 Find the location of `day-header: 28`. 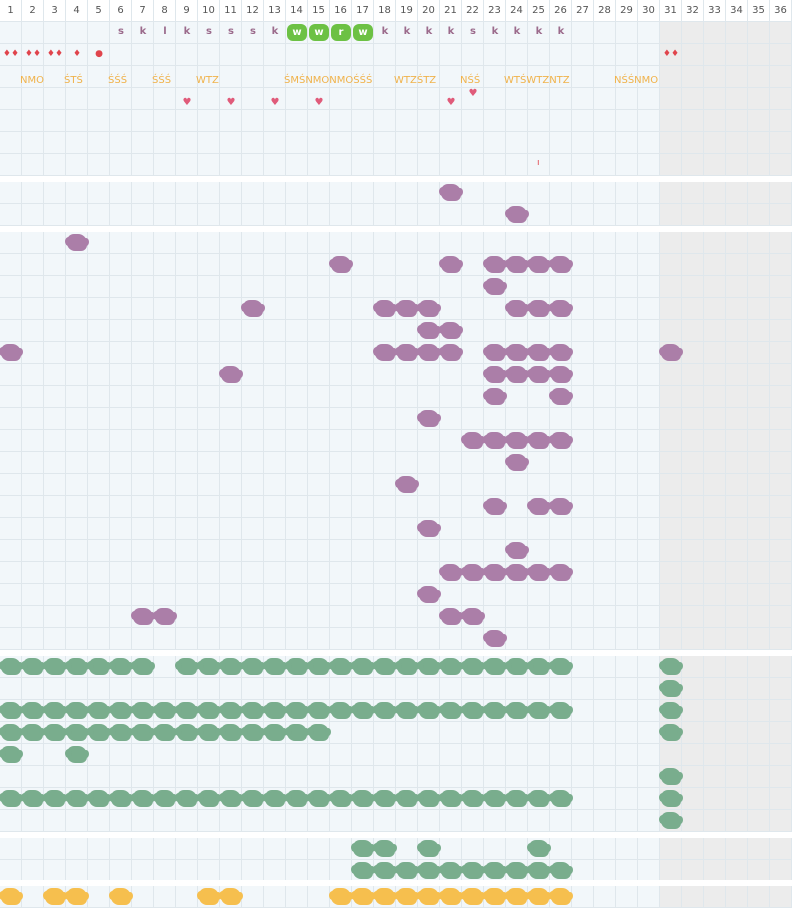

day-header: 28 is located at coordinates (605, 11).